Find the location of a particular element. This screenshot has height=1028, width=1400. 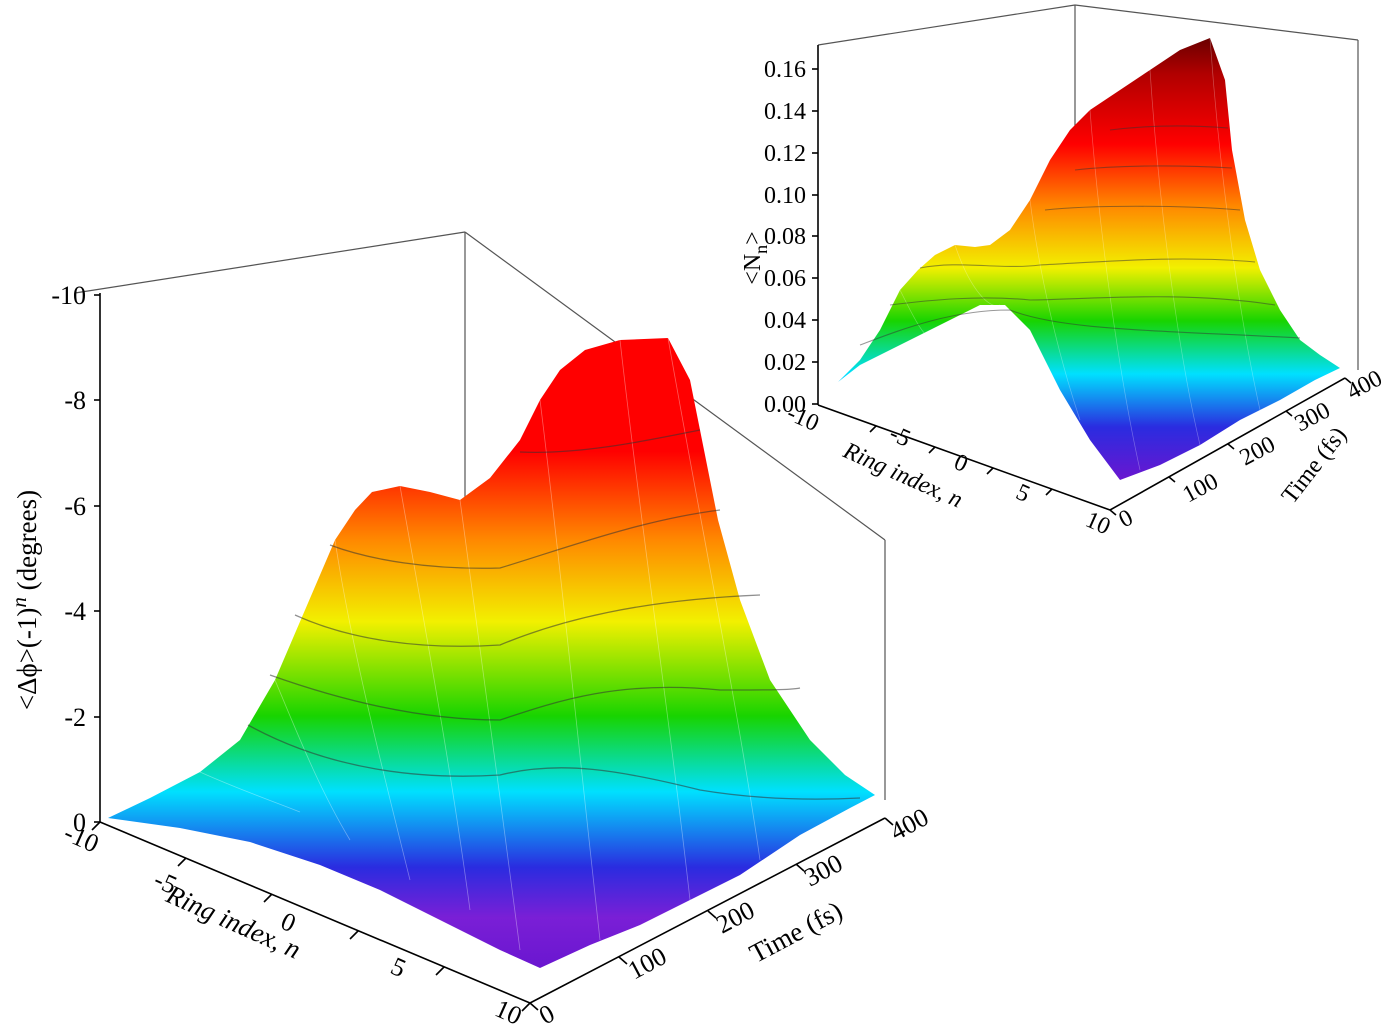

x-tick-label: -10 is located at coordinates (81, 838).